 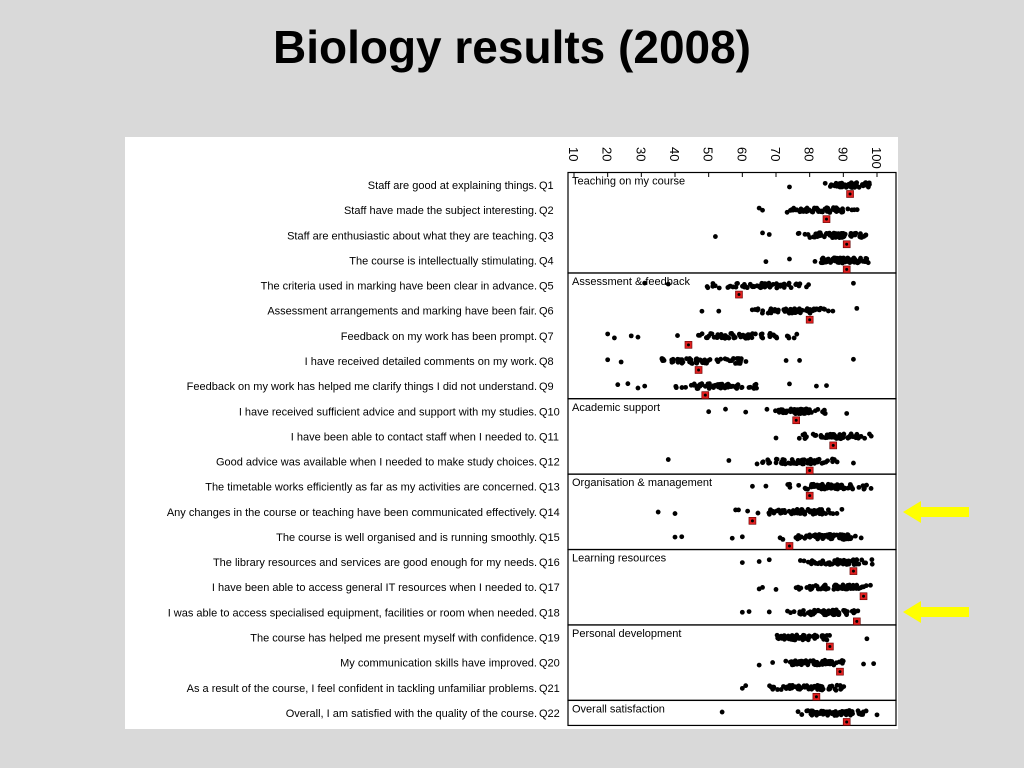 I want to click on arrow-shape, so click(x=936, y=612).